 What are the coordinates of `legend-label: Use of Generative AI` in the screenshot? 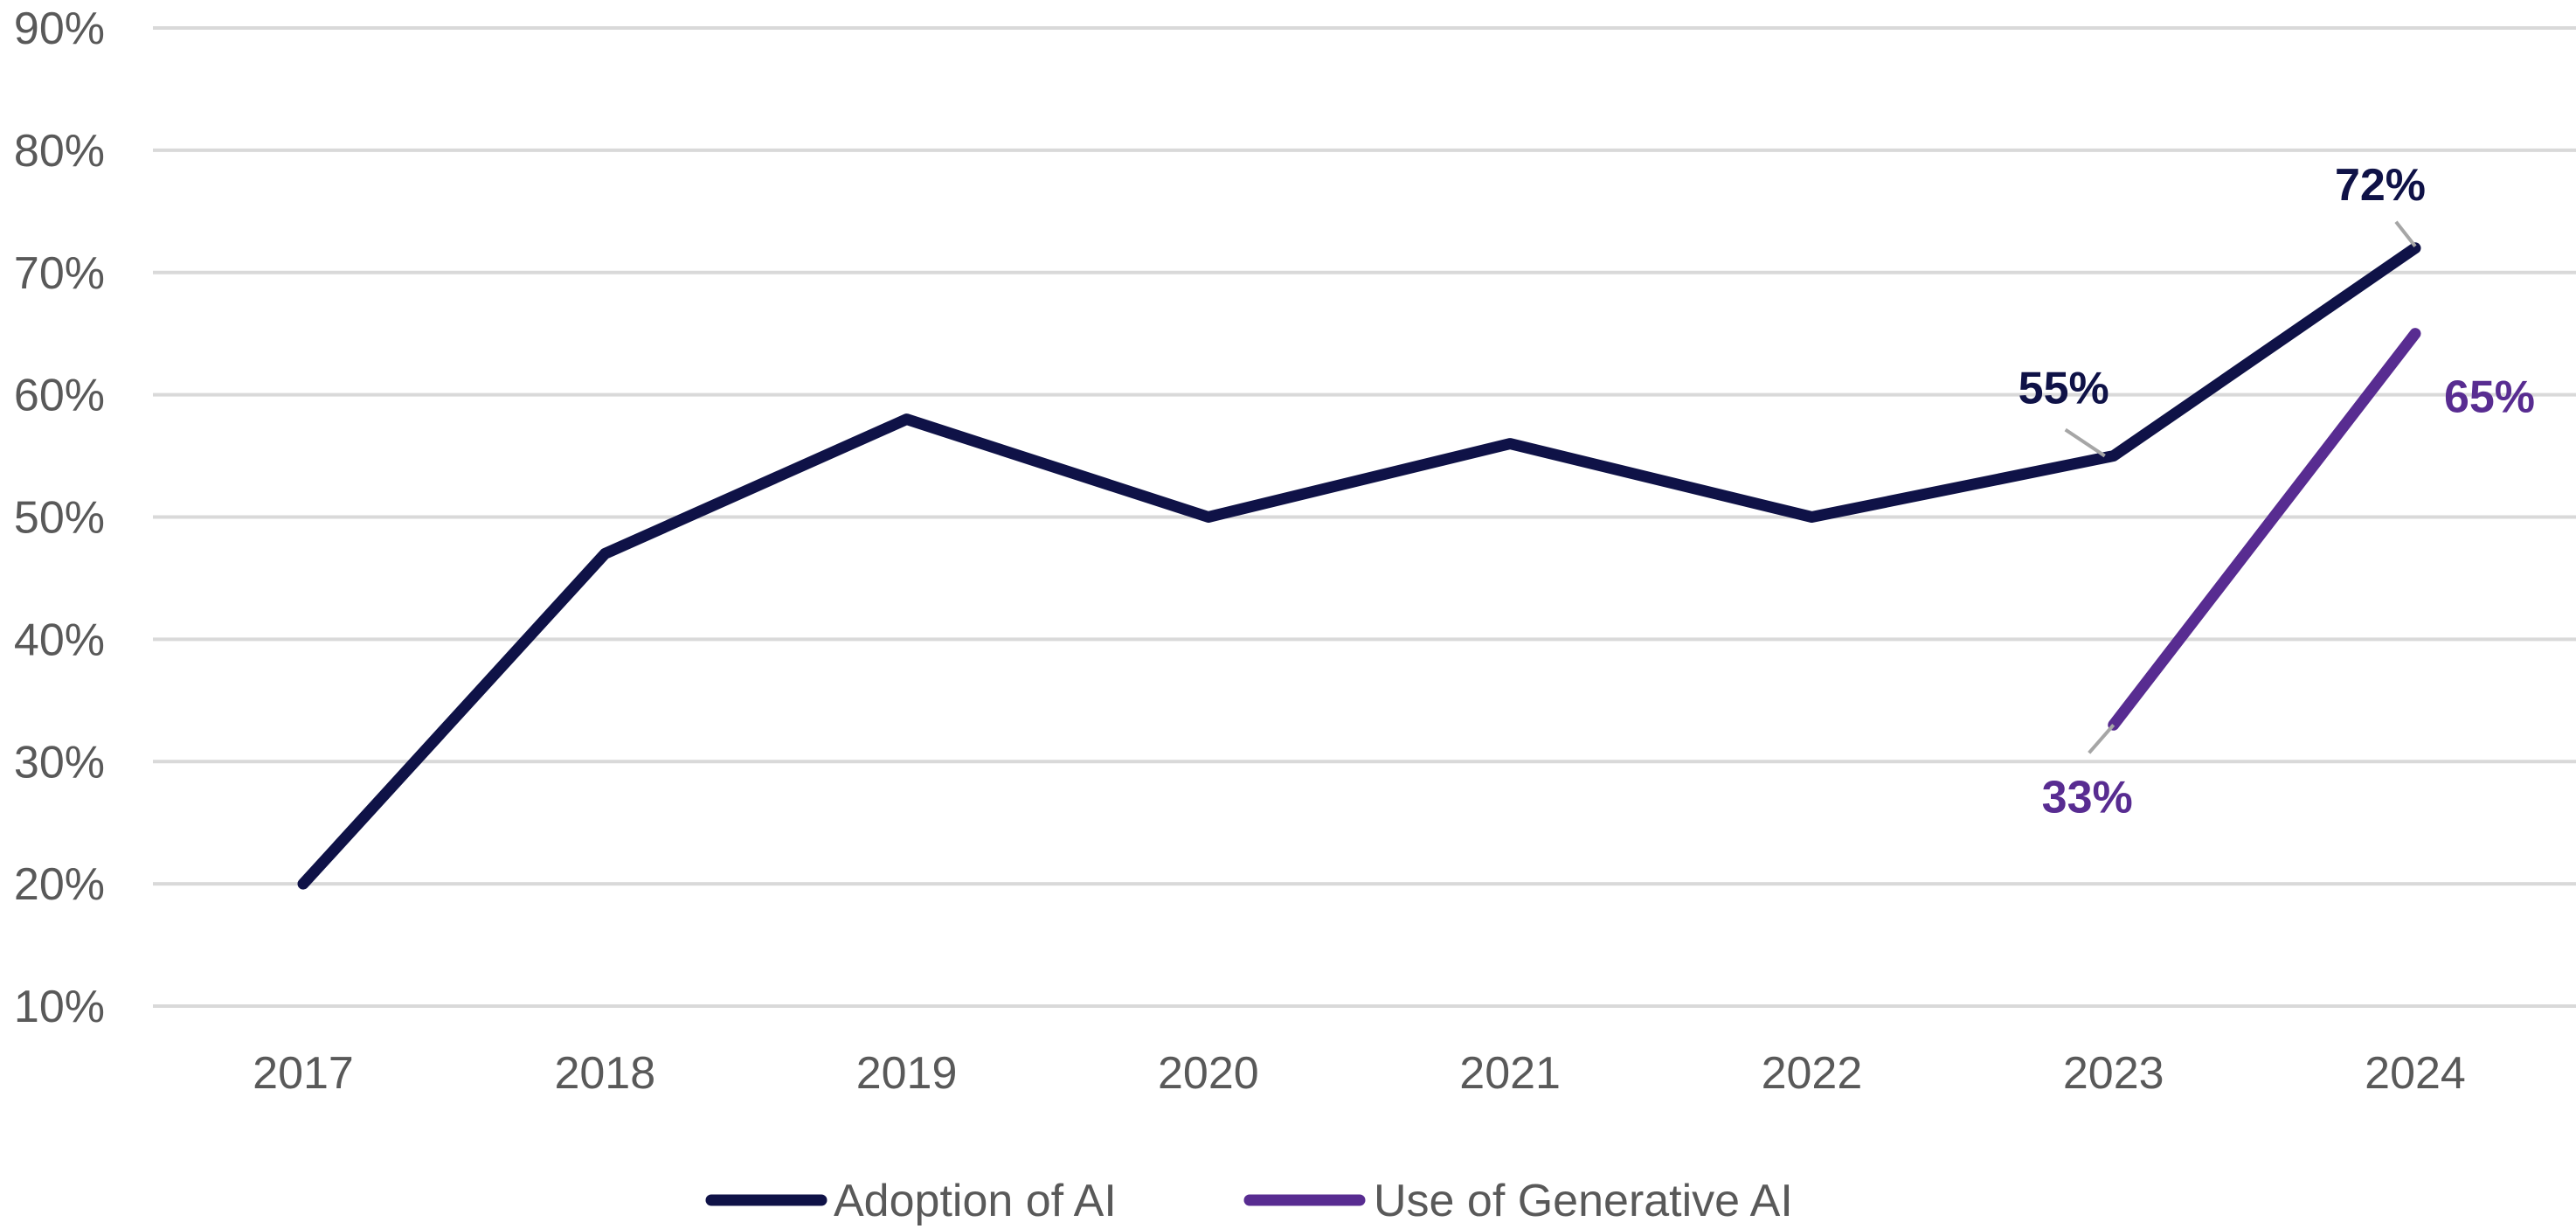 It's located at (1583, 1201).